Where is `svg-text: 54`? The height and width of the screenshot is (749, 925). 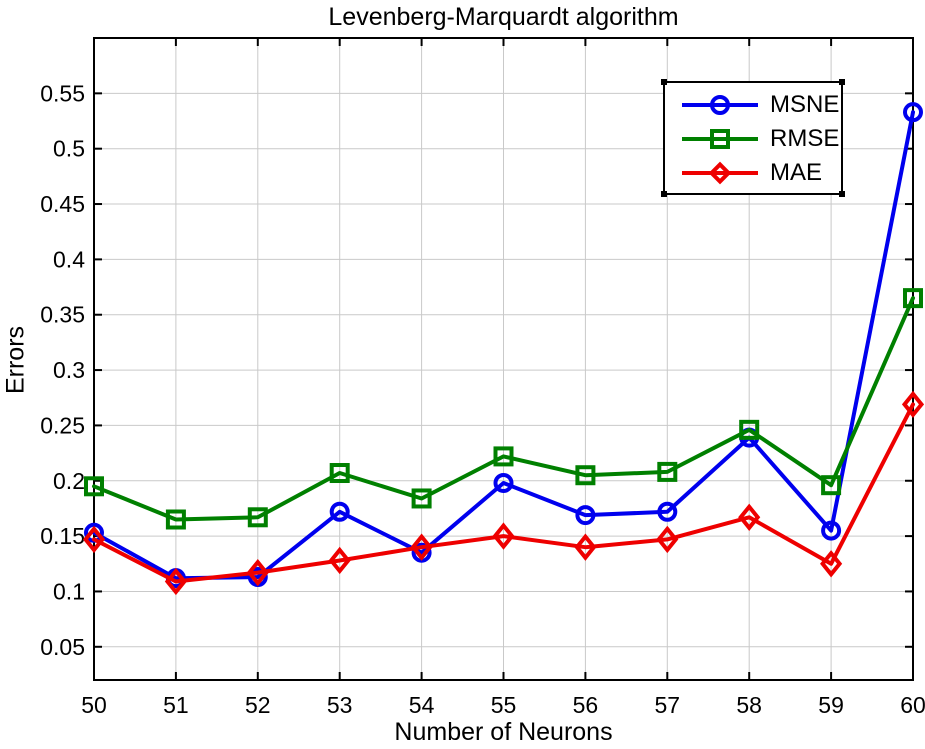
svg-text: 54 is located at coordinates (422, 705).